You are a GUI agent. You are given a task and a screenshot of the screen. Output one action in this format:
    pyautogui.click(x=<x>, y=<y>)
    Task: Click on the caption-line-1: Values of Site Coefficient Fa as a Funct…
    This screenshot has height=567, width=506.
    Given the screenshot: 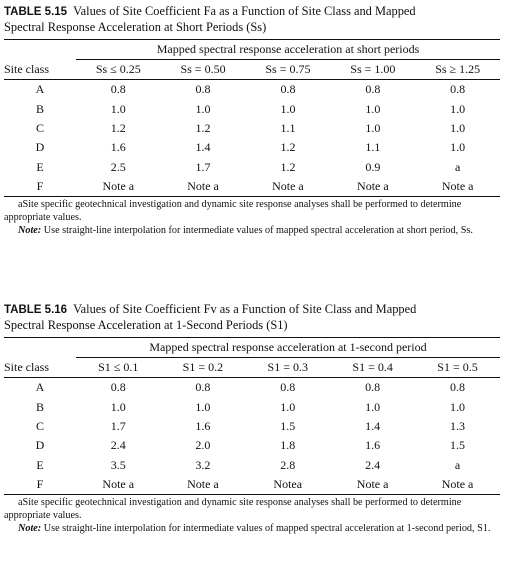 What is the action you would take?
    pyautogui.click(x=244, y=11)
    